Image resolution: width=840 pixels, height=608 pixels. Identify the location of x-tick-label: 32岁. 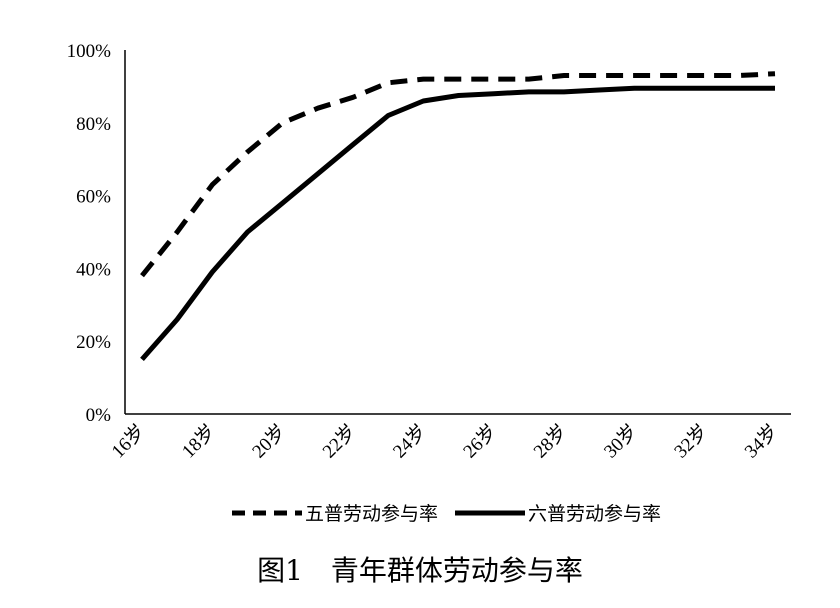
(691, 441).